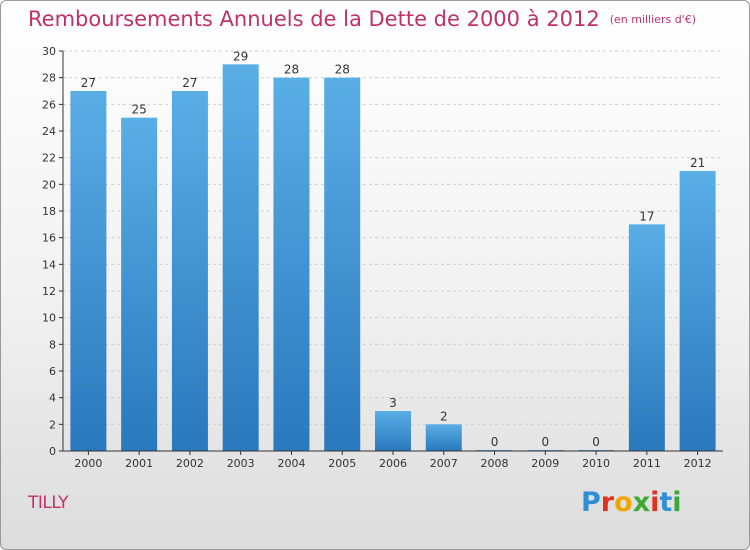 The height and width of the screenshot is (550, 750). What do you see at coordinates (52, 451) in the screenshot?
I see `y-tick-label: 0` at bounding box center [52, 451].